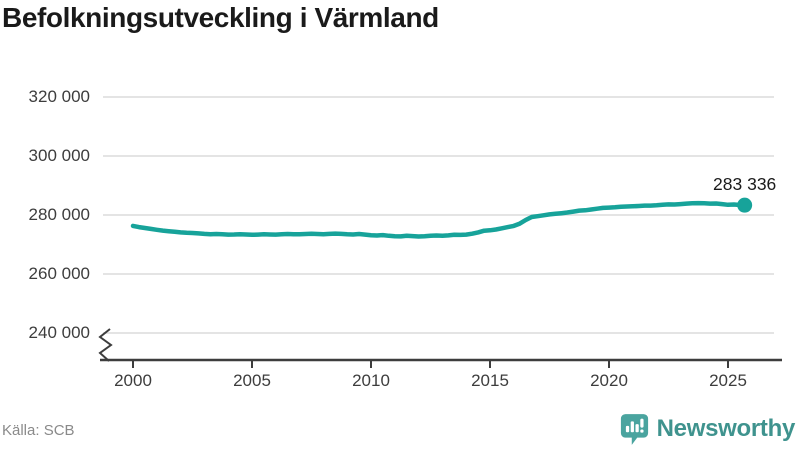  Describe the element at coordinates (726, 428) in the screenshot. I see `brand-name: Newsworthy` at that location.